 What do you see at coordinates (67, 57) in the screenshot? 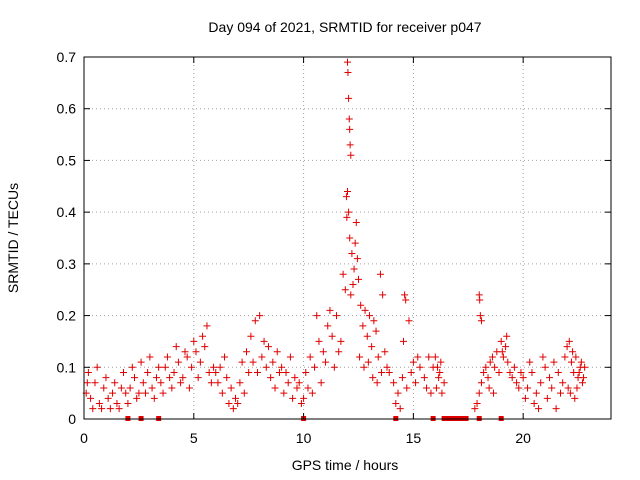
I see `y-tick-label: 0.7` at bounding box center [67, 57].